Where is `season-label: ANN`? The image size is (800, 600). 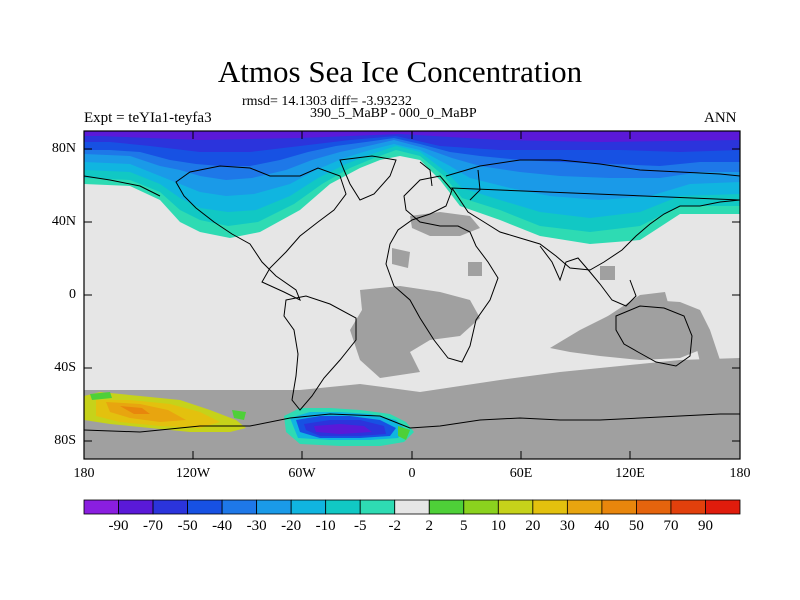 season-label: ANN is located at coordinates (720, 118).